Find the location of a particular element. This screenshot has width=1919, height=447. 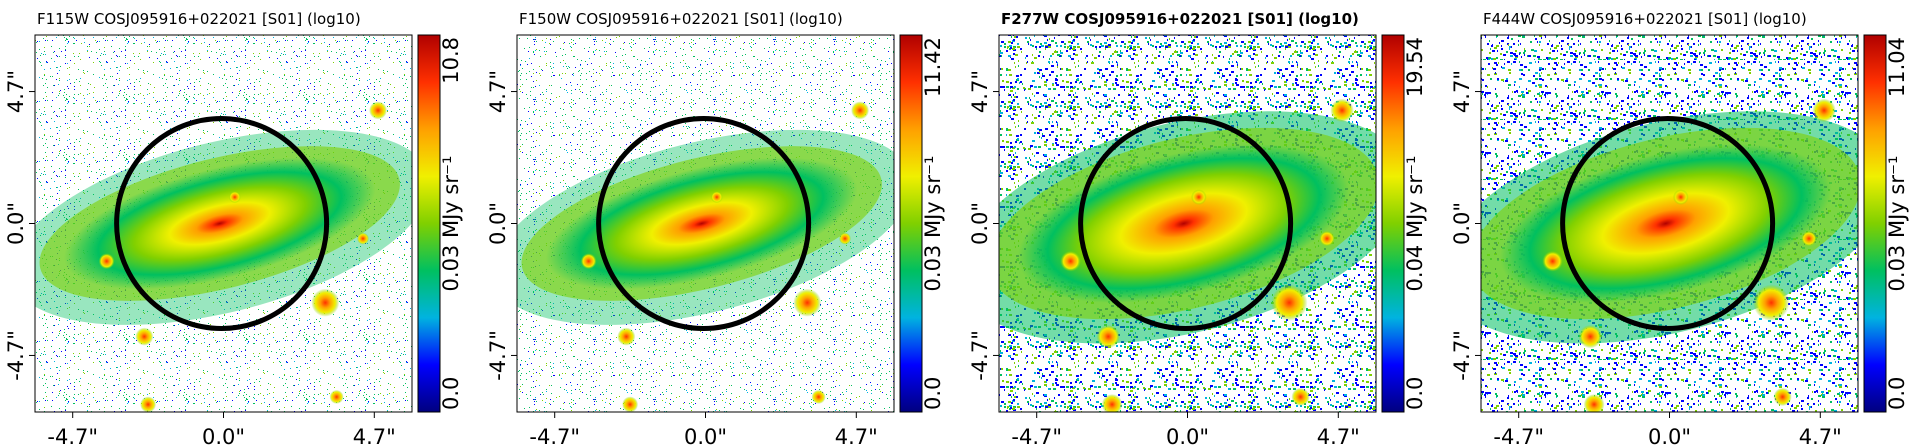

panel-title: F277W COSJ095916+022021 [S01] (log10) is located at coordinates (1180, 19).